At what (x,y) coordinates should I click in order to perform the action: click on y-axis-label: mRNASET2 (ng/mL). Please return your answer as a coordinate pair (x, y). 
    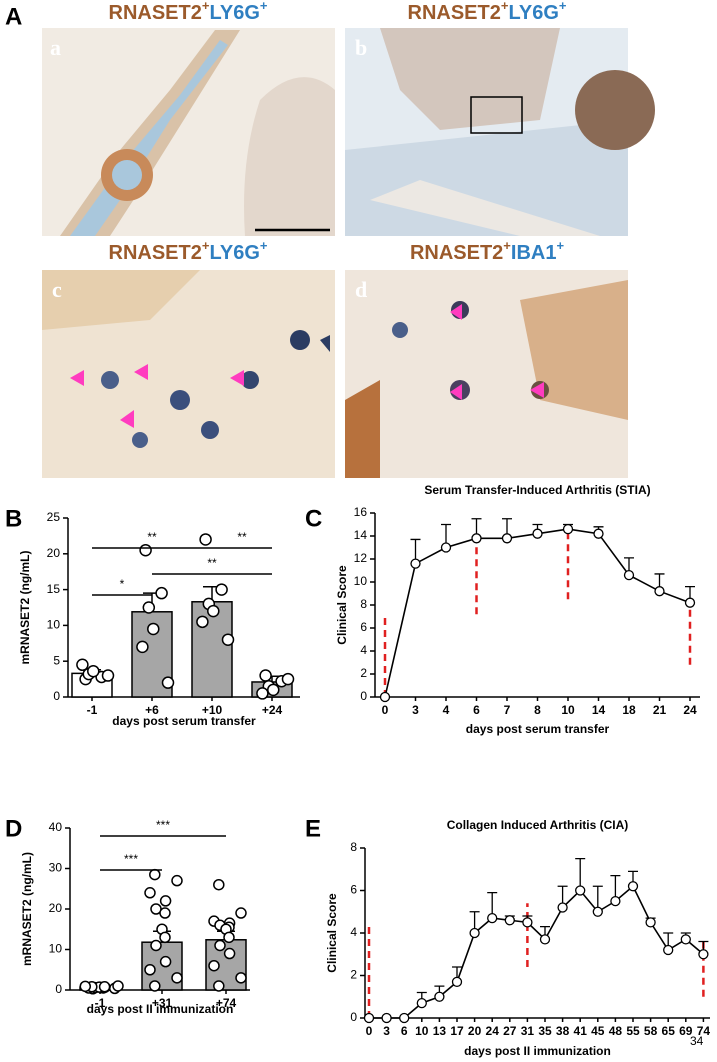
    Looking at the image, I should click on (25, 607).